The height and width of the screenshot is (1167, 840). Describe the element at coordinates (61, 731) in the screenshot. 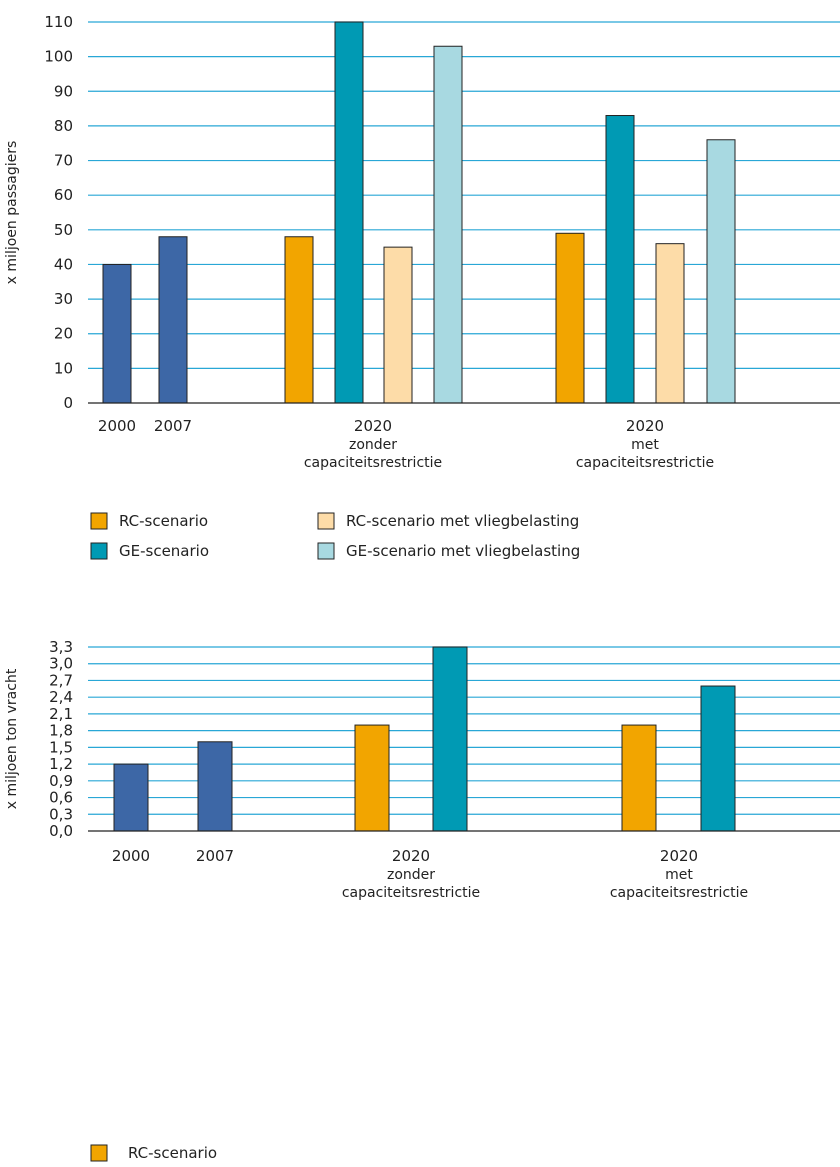

I see `y-tick-label: 1,8` at that location.